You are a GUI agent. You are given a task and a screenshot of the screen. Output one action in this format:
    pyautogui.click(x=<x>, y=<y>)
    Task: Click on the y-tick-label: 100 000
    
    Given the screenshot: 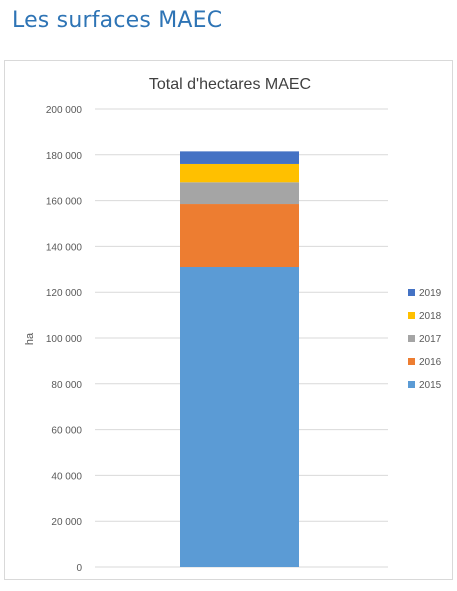 What is the action you would take?
    pyautogui.click(x=64, y=339)
    